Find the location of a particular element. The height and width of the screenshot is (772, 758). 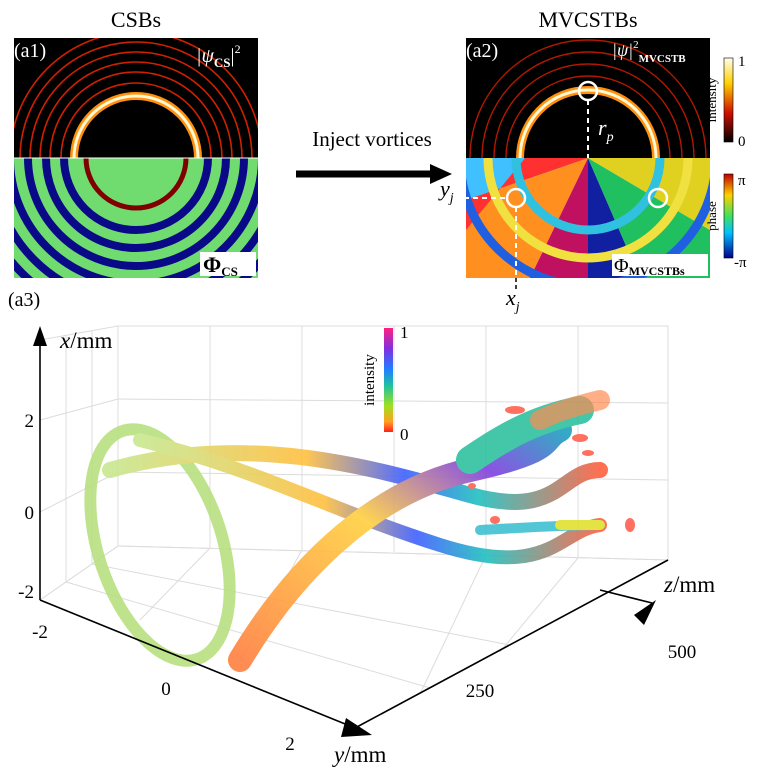

axis-var: x is located at coordinates (65, 340).